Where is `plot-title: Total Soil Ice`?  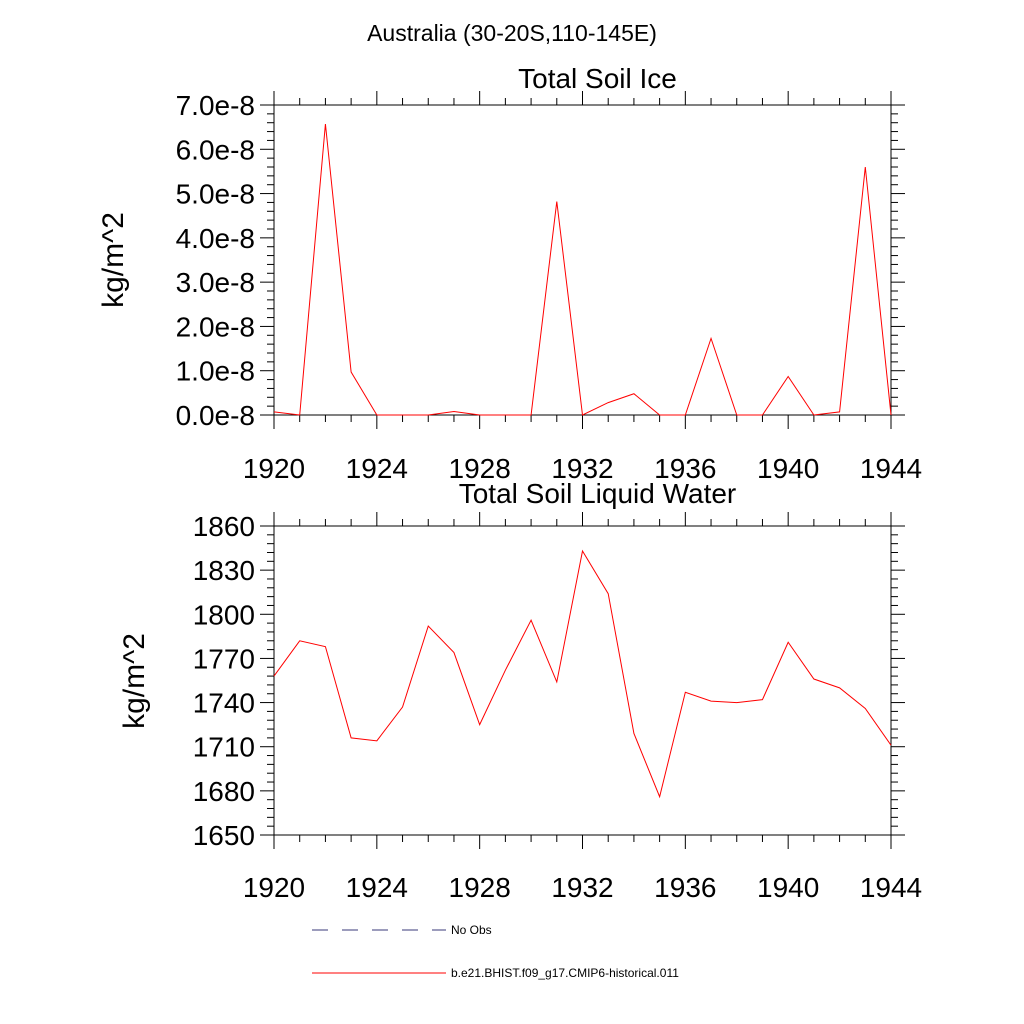
plot-title: Total Soil Ice is located at coordinates (597, 78).